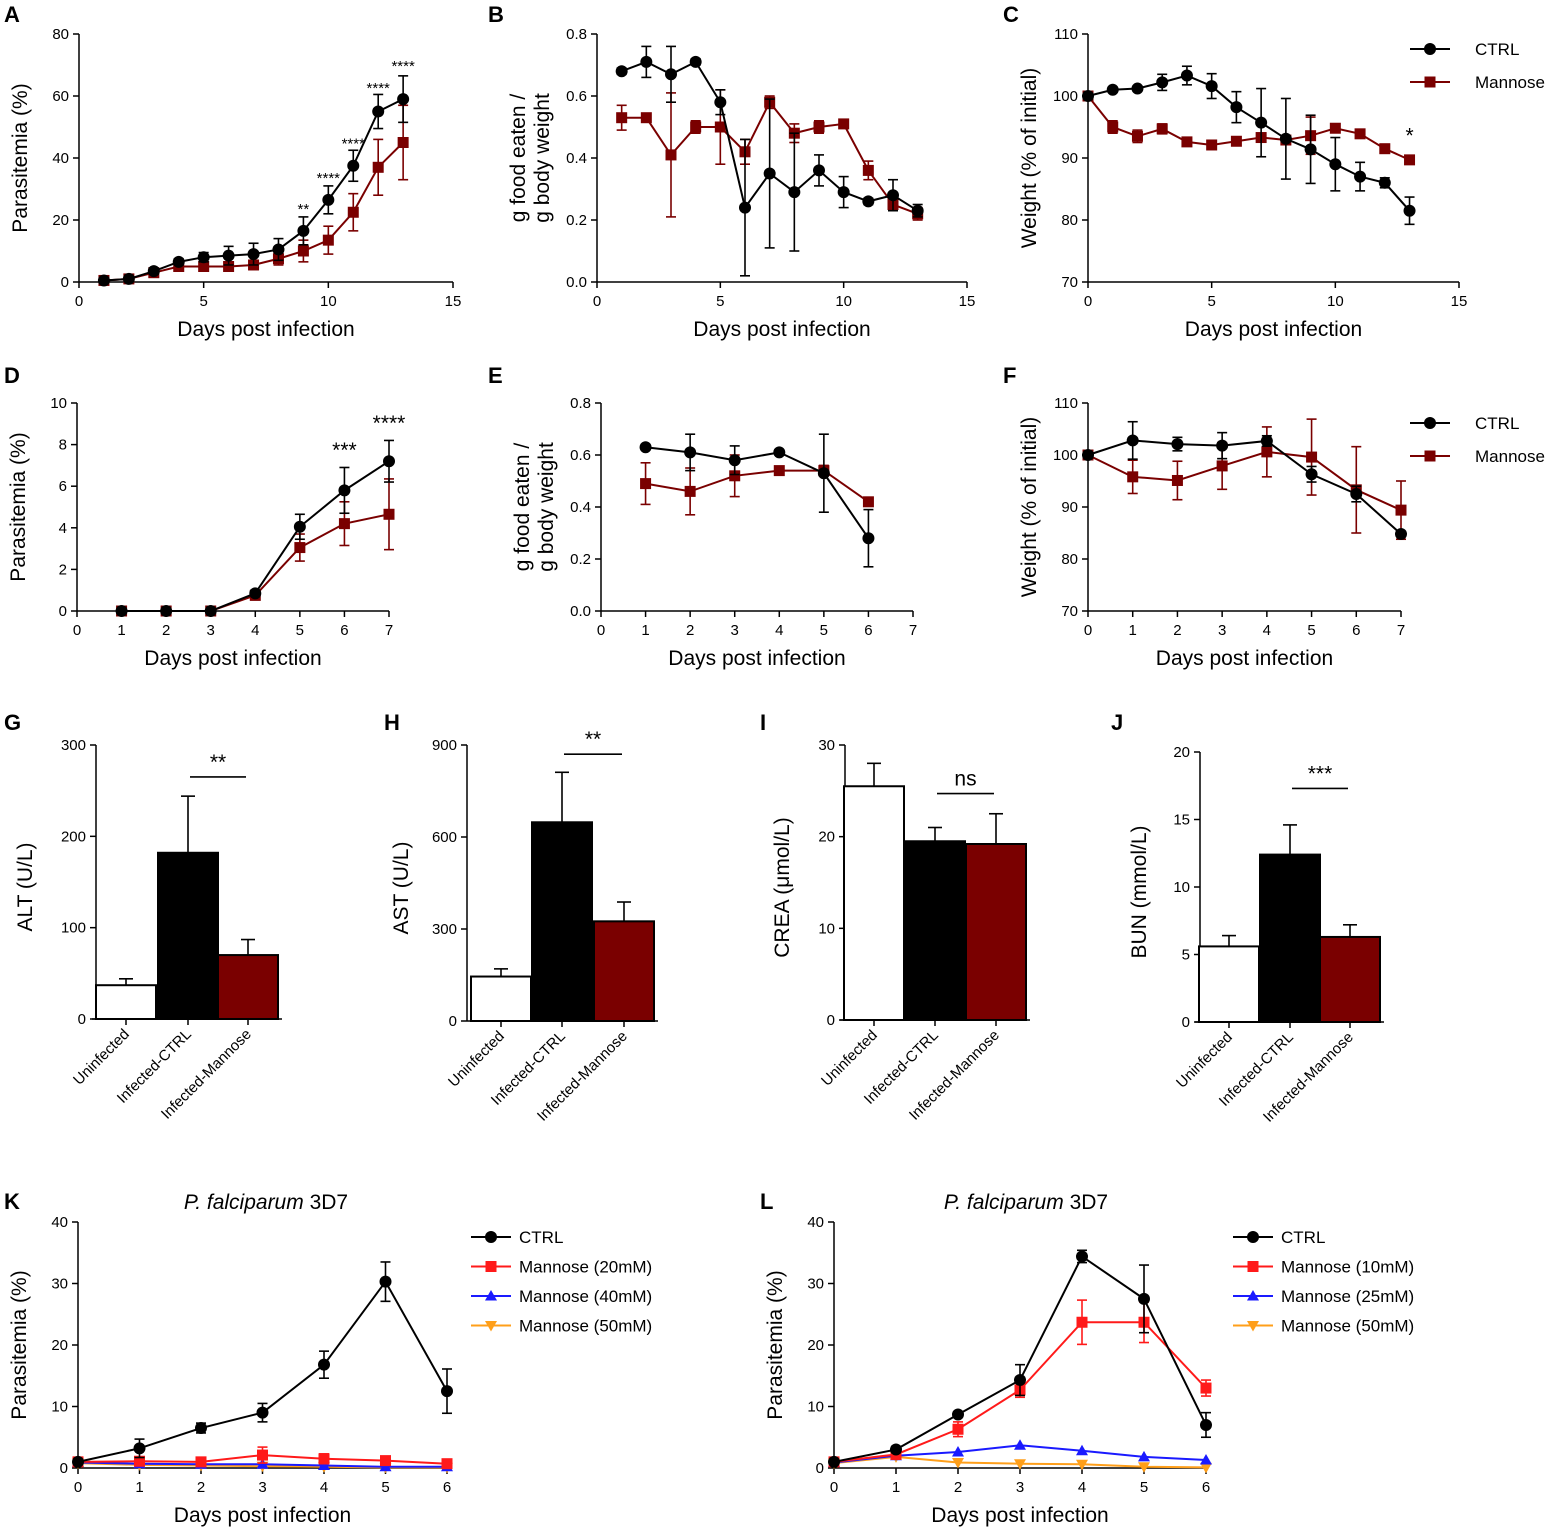 This screenshot has width=1555, height=1538. Describe the element at coordinates (1409, 136) in the screenshot. I see `significance-label: *` at that location.